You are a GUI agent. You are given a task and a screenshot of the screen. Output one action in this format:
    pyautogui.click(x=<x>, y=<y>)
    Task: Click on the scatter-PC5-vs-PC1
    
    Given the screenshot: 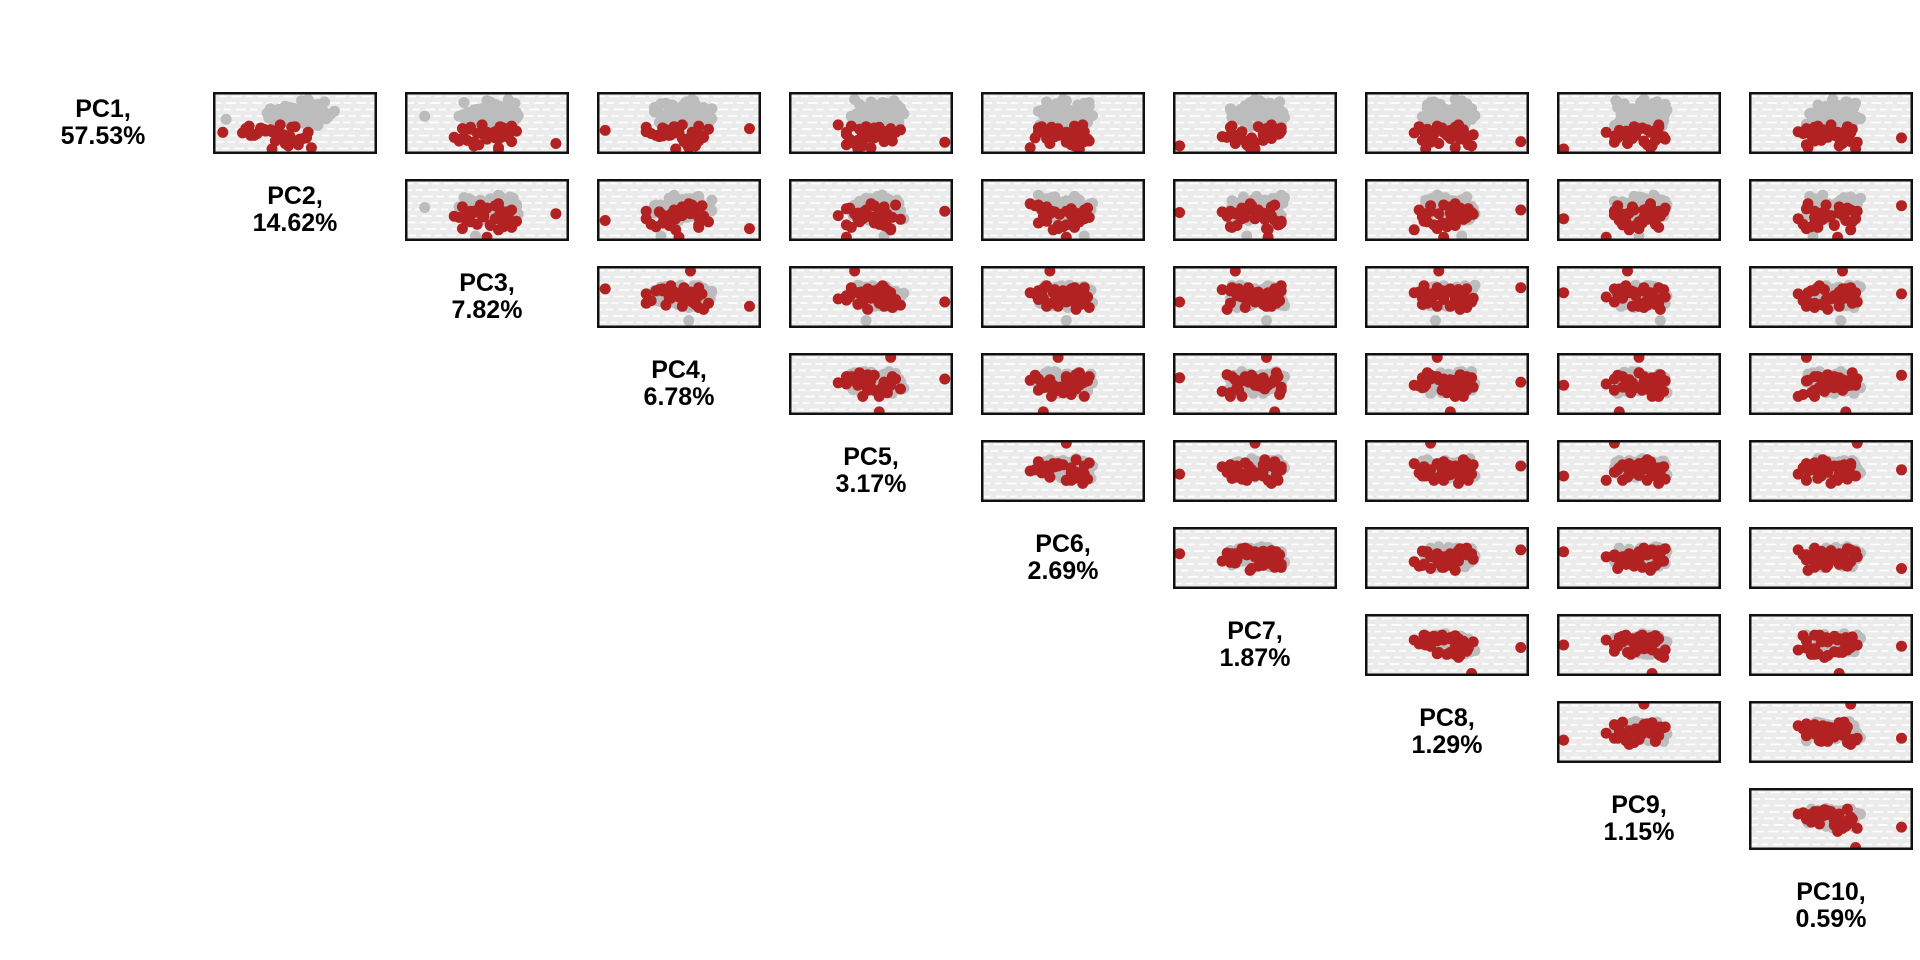 What is the action you would take?
    pyautogui.click(x=871, y=123)
    